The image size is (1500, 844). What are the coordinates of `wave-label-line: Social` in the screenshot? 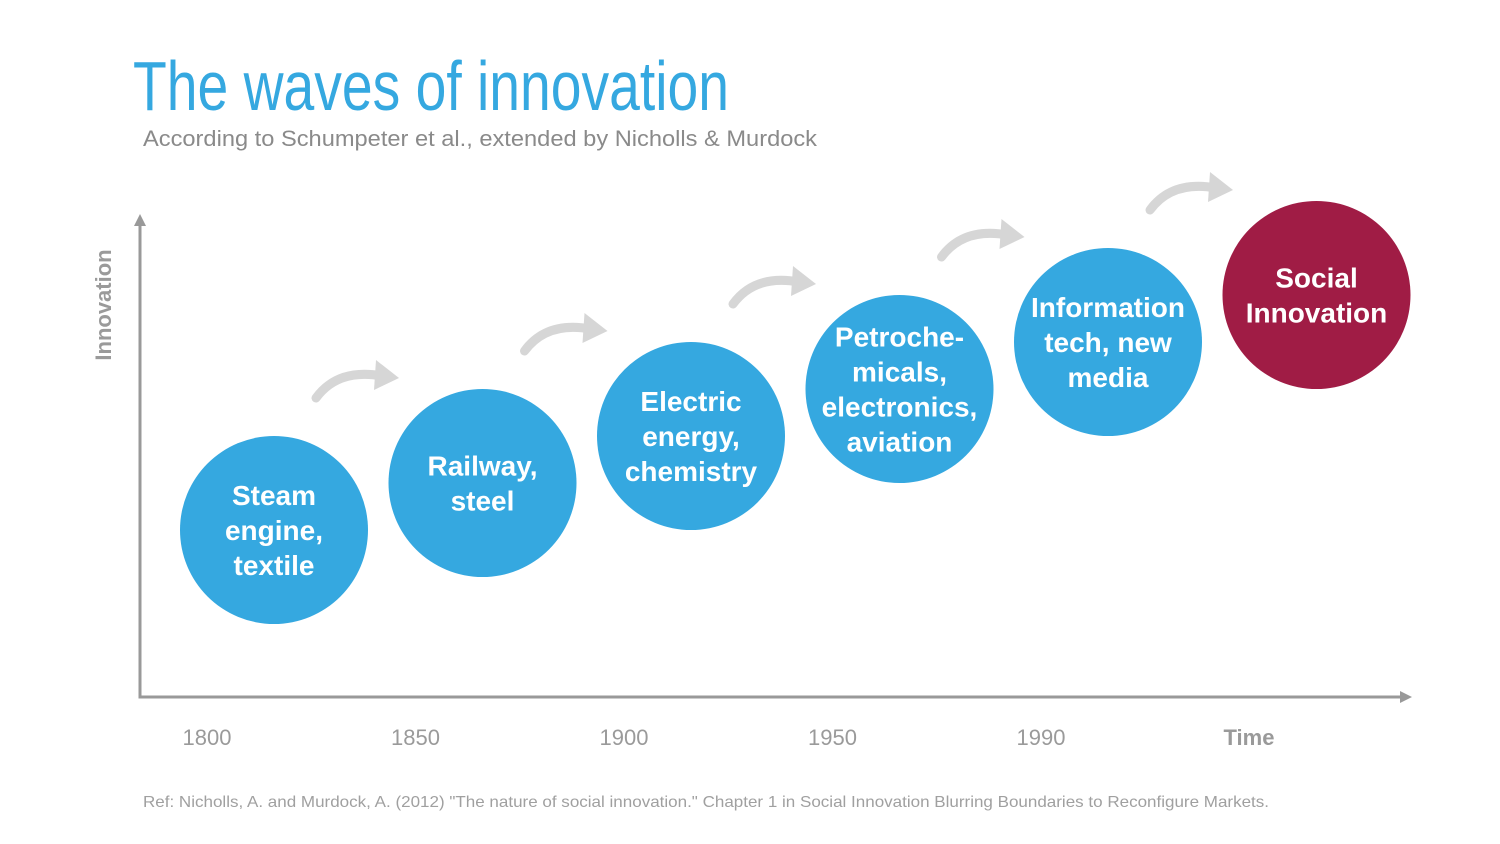 It's located at (1316, 278).